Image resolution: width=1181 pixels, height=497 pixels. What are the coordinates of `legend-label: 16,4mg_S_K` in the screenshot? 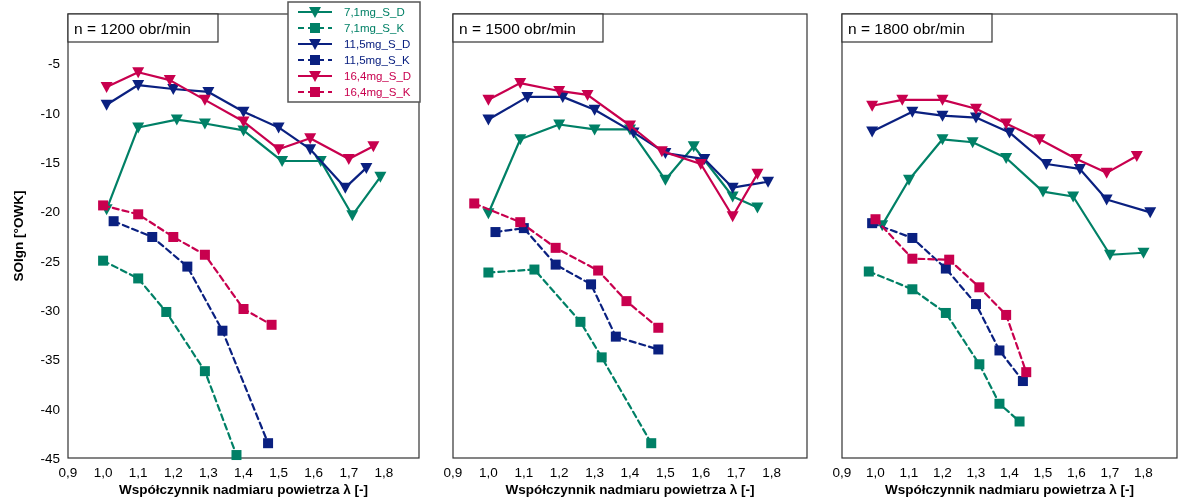 It's located at (377, 92).